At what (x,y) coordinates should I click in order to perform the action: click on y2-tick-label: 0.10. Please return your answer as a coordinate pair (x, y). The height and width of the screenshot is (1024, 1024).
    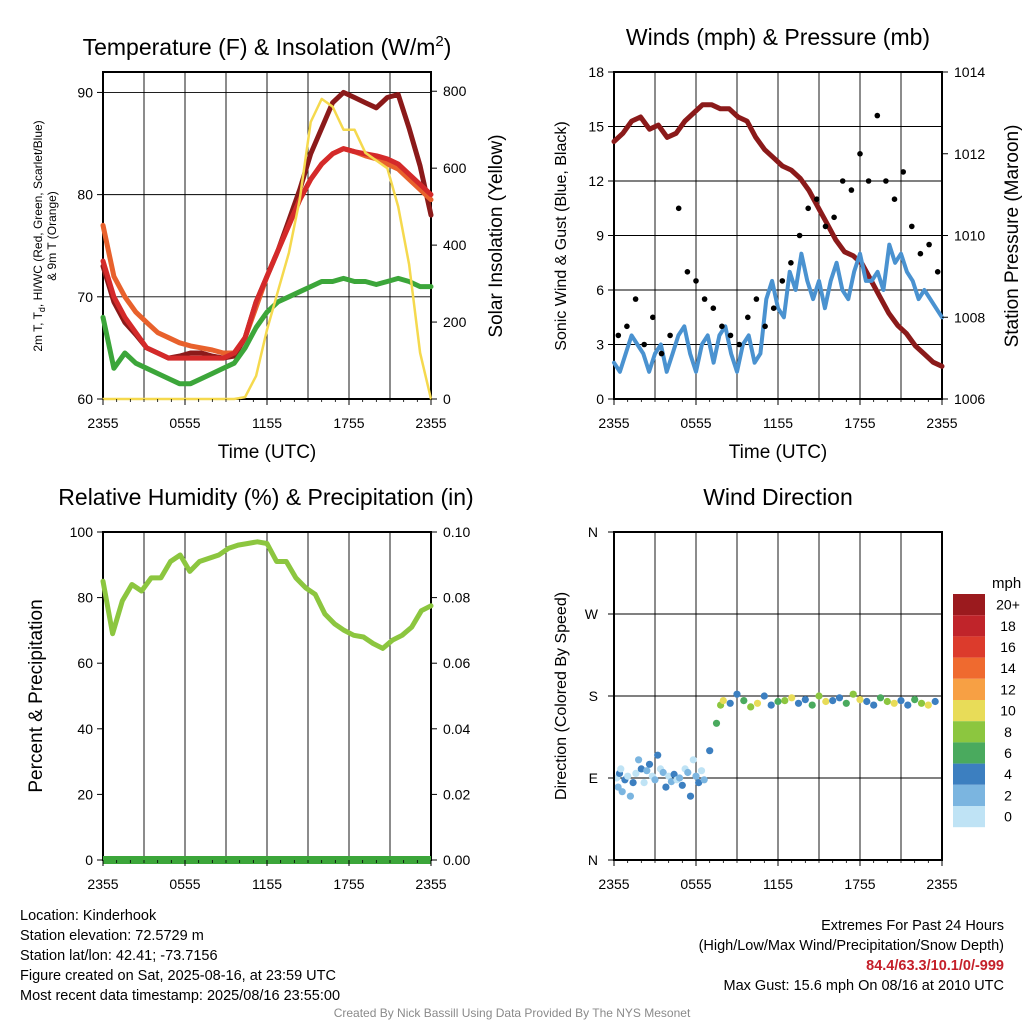
    Looking at the image, I should click on (456, 532).